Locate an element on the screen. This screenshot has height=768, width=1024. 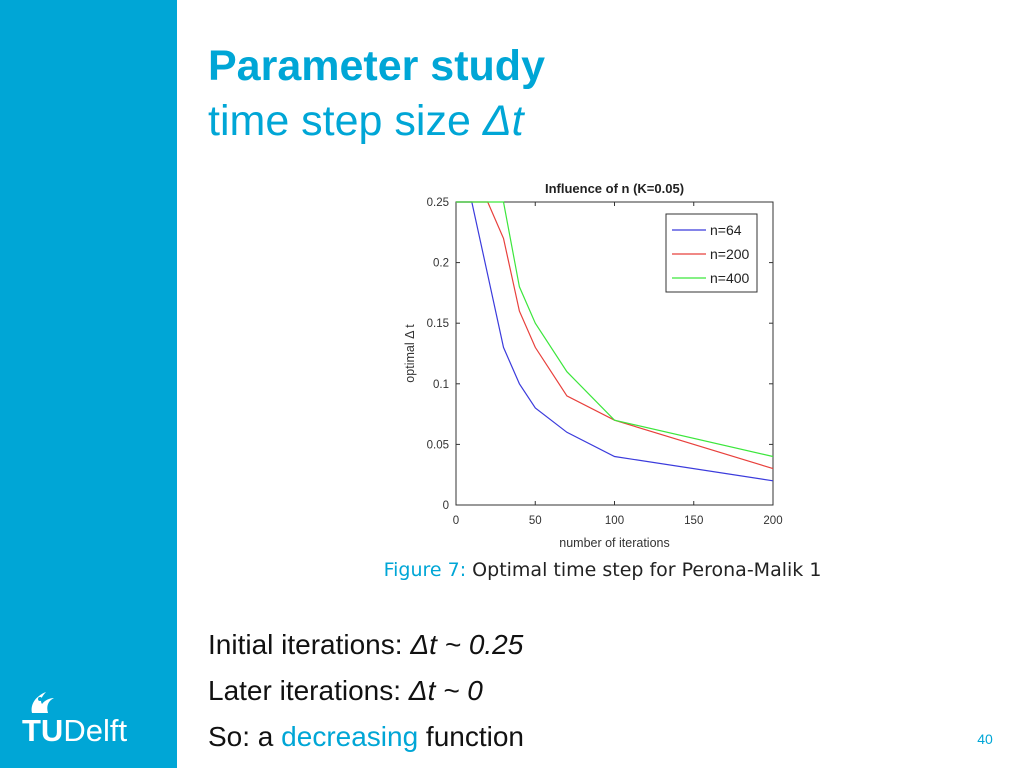
tudelft-logo: TUDelft is located at coordinates (92, 720).